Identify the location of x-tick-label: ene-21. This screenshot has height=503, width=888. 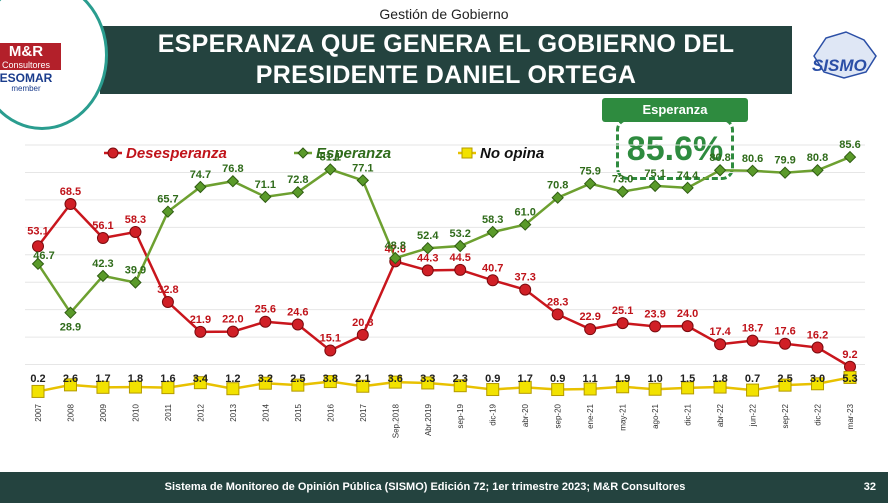
(590, 415).